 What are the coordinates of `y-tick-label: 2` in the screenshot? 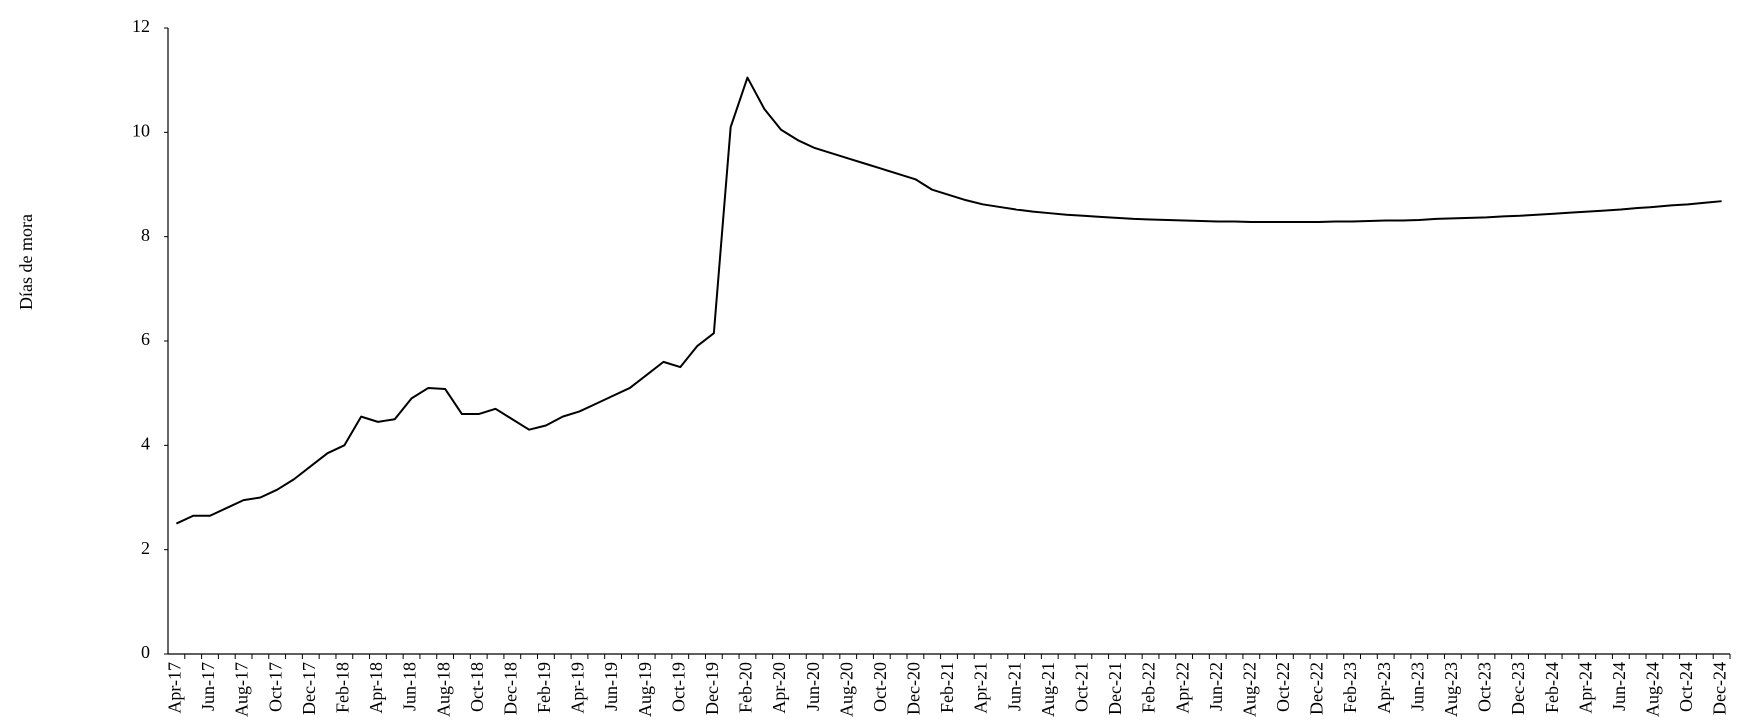 It's located at (145, 548).